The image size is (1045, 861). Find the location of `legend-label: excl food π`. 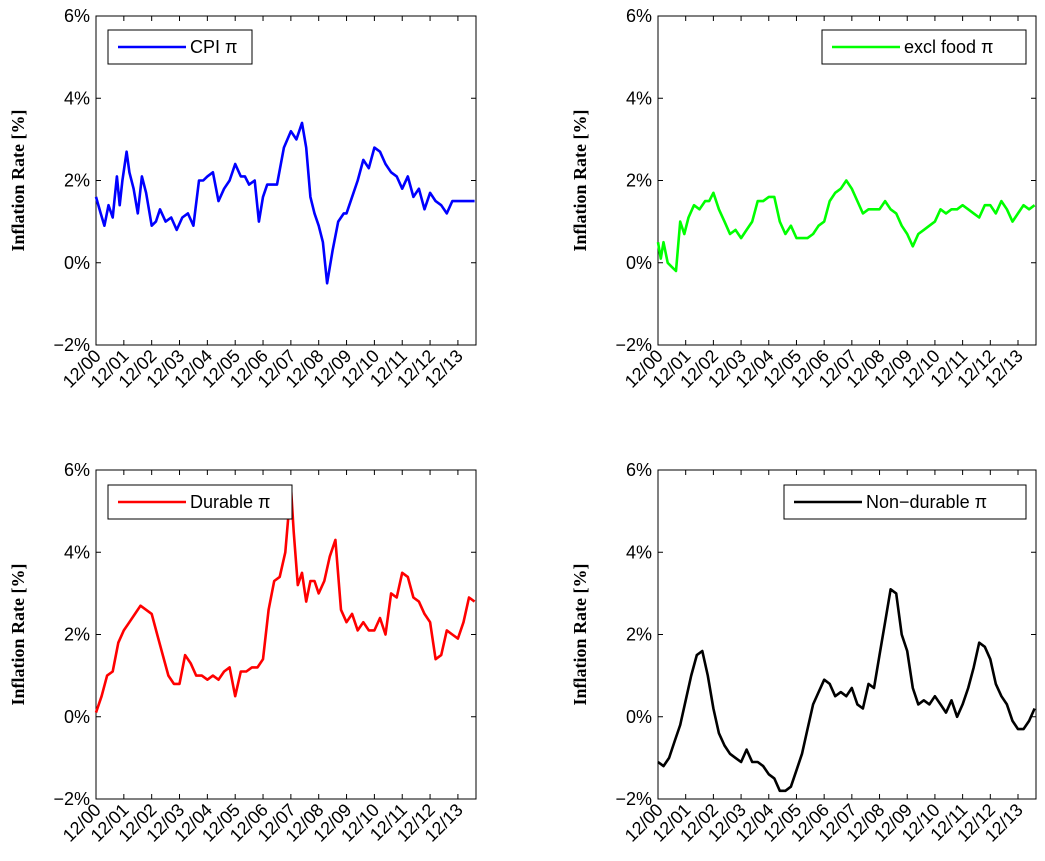

legend-label: excl food π is located at coordinates (948, 47).